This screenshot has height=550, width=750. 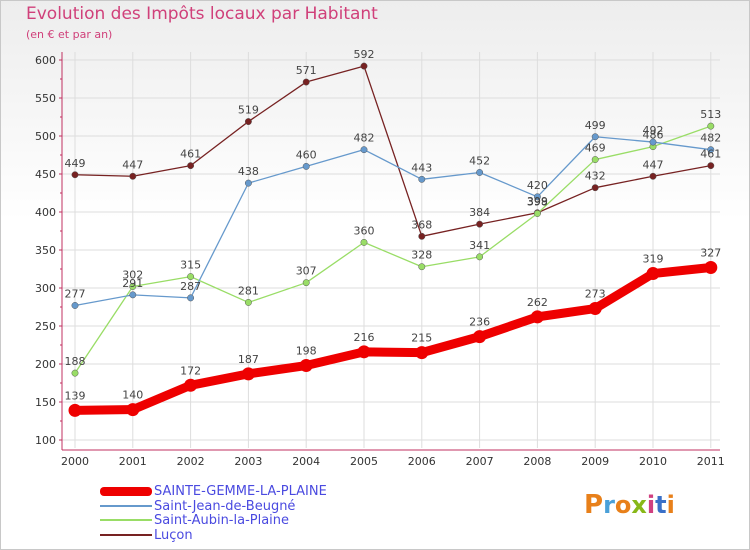 What do you see at coordinates (710, 138) in the screenshot?
I see `data-label: 482` at bounding box center [710, 138].